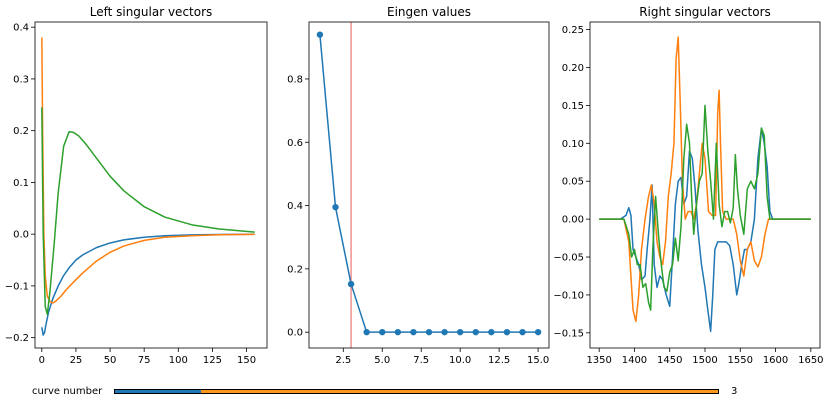 The width and height of the screenshot is (829, 405). What do you see at coordinates (810, 360) in the screenshot?
I see `x-tick-label: 1650` at bounding box center [810, 360].